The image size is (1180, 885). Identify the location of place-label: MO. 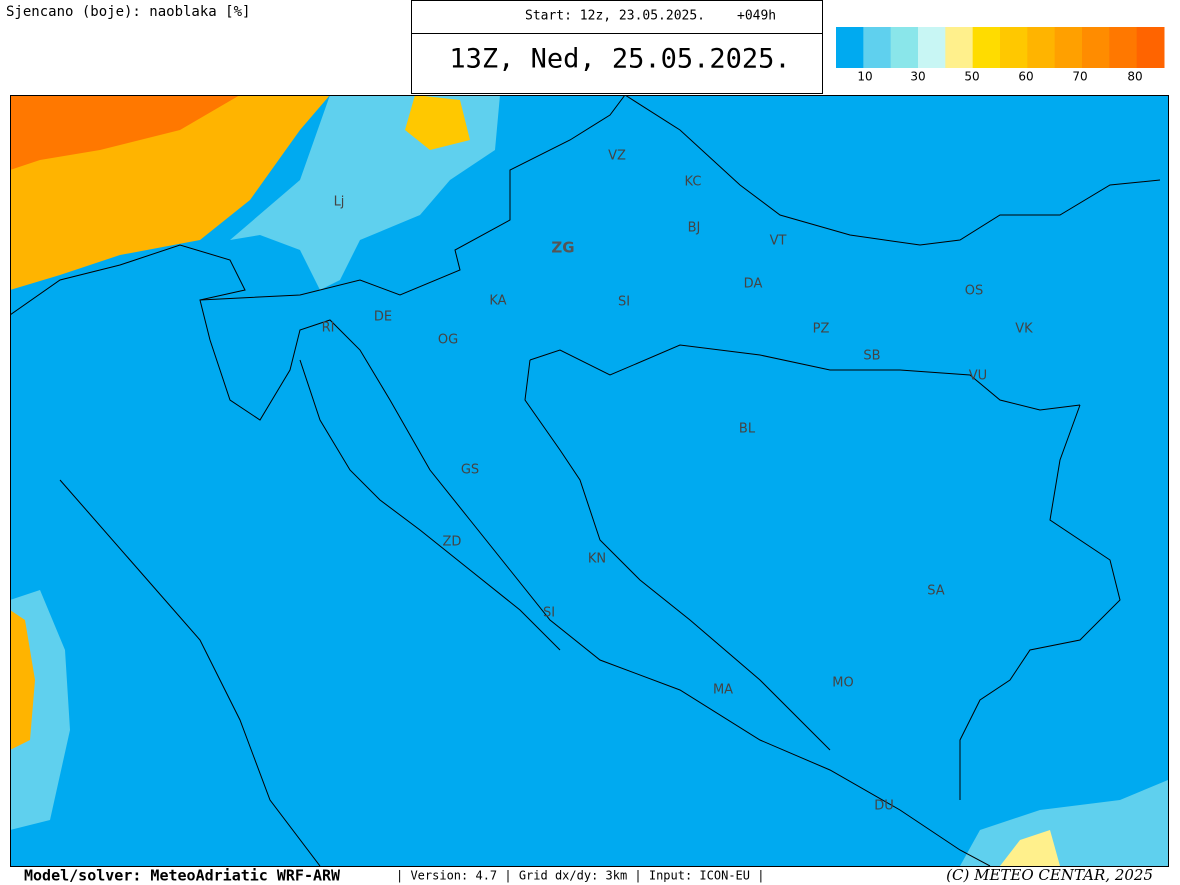
(842, 683).